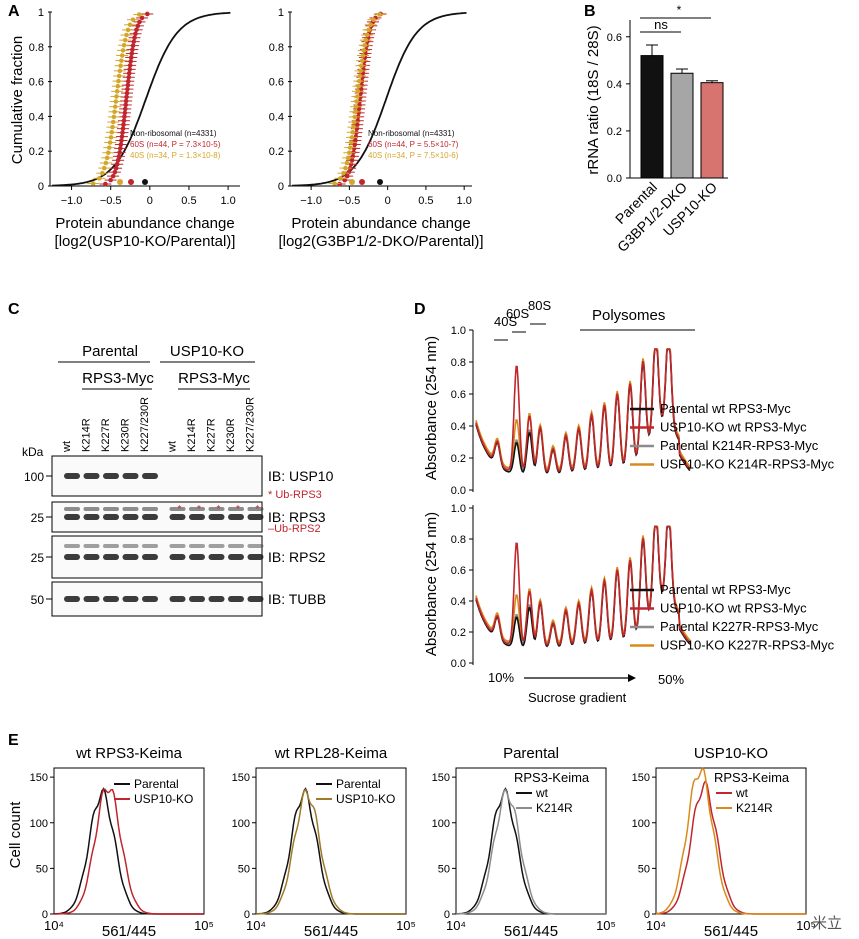 This screenshot has width=859, height=939. Describe the element at coordinates (739, 445) in the screenshot. I see `legend-label: Parental K214R-RPS3-Myc` at that location.